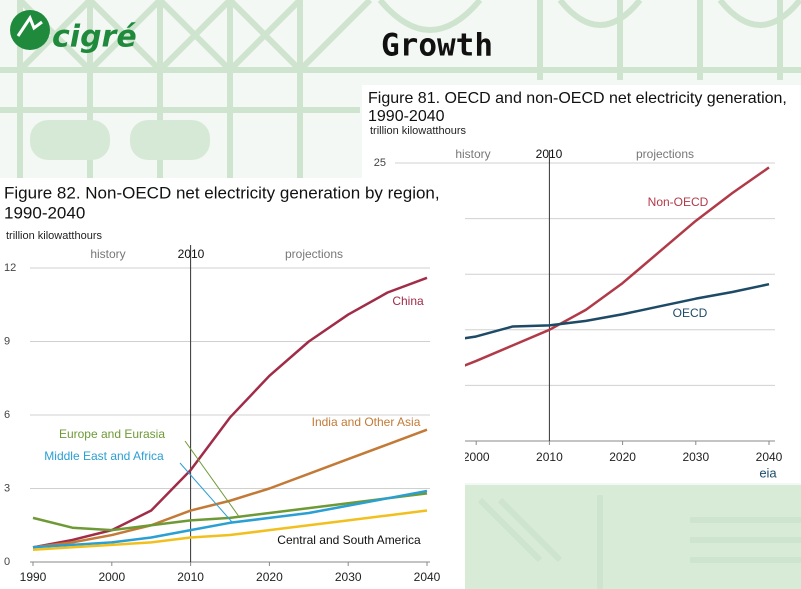 This screenshot has height=589, width=801. I want to click on y-tick-label: 0, so click(7, 562).